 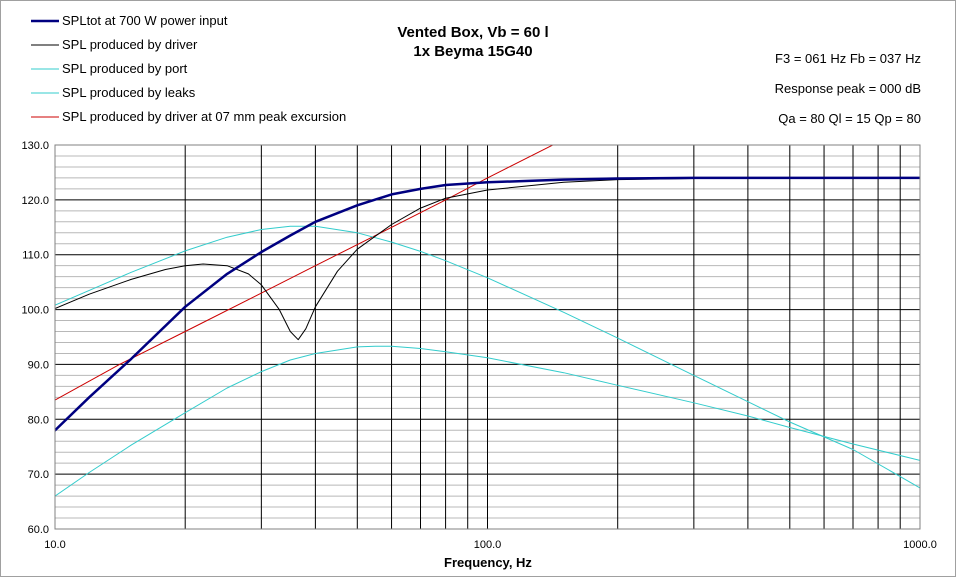 I want to click on y-tick-label: 70.0, so click(x=38, y=475).